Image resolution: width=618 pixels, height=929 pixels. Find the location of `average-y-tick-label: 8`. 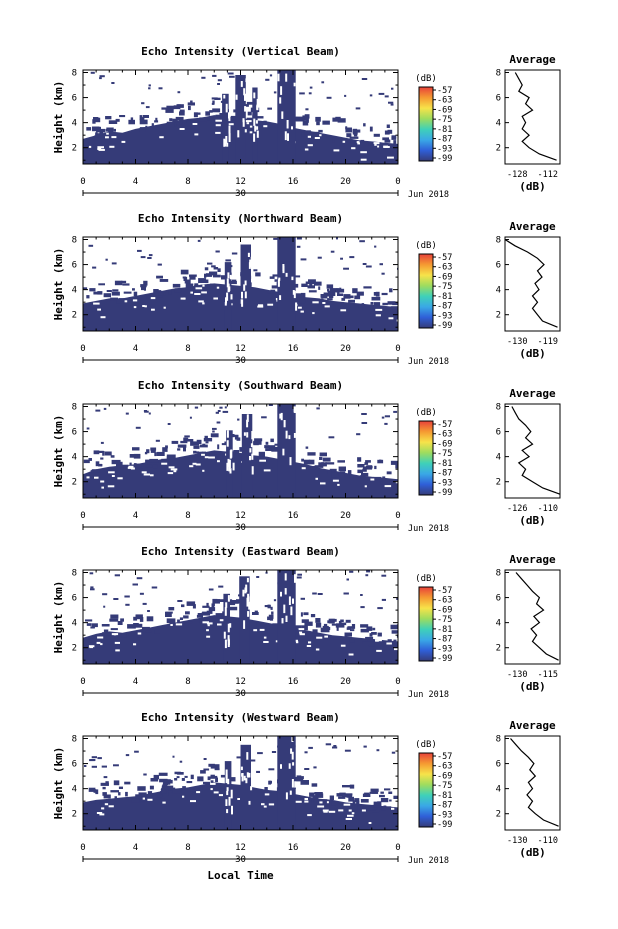

average-y-tick-label: 8 is located at coordinates (498, 740).